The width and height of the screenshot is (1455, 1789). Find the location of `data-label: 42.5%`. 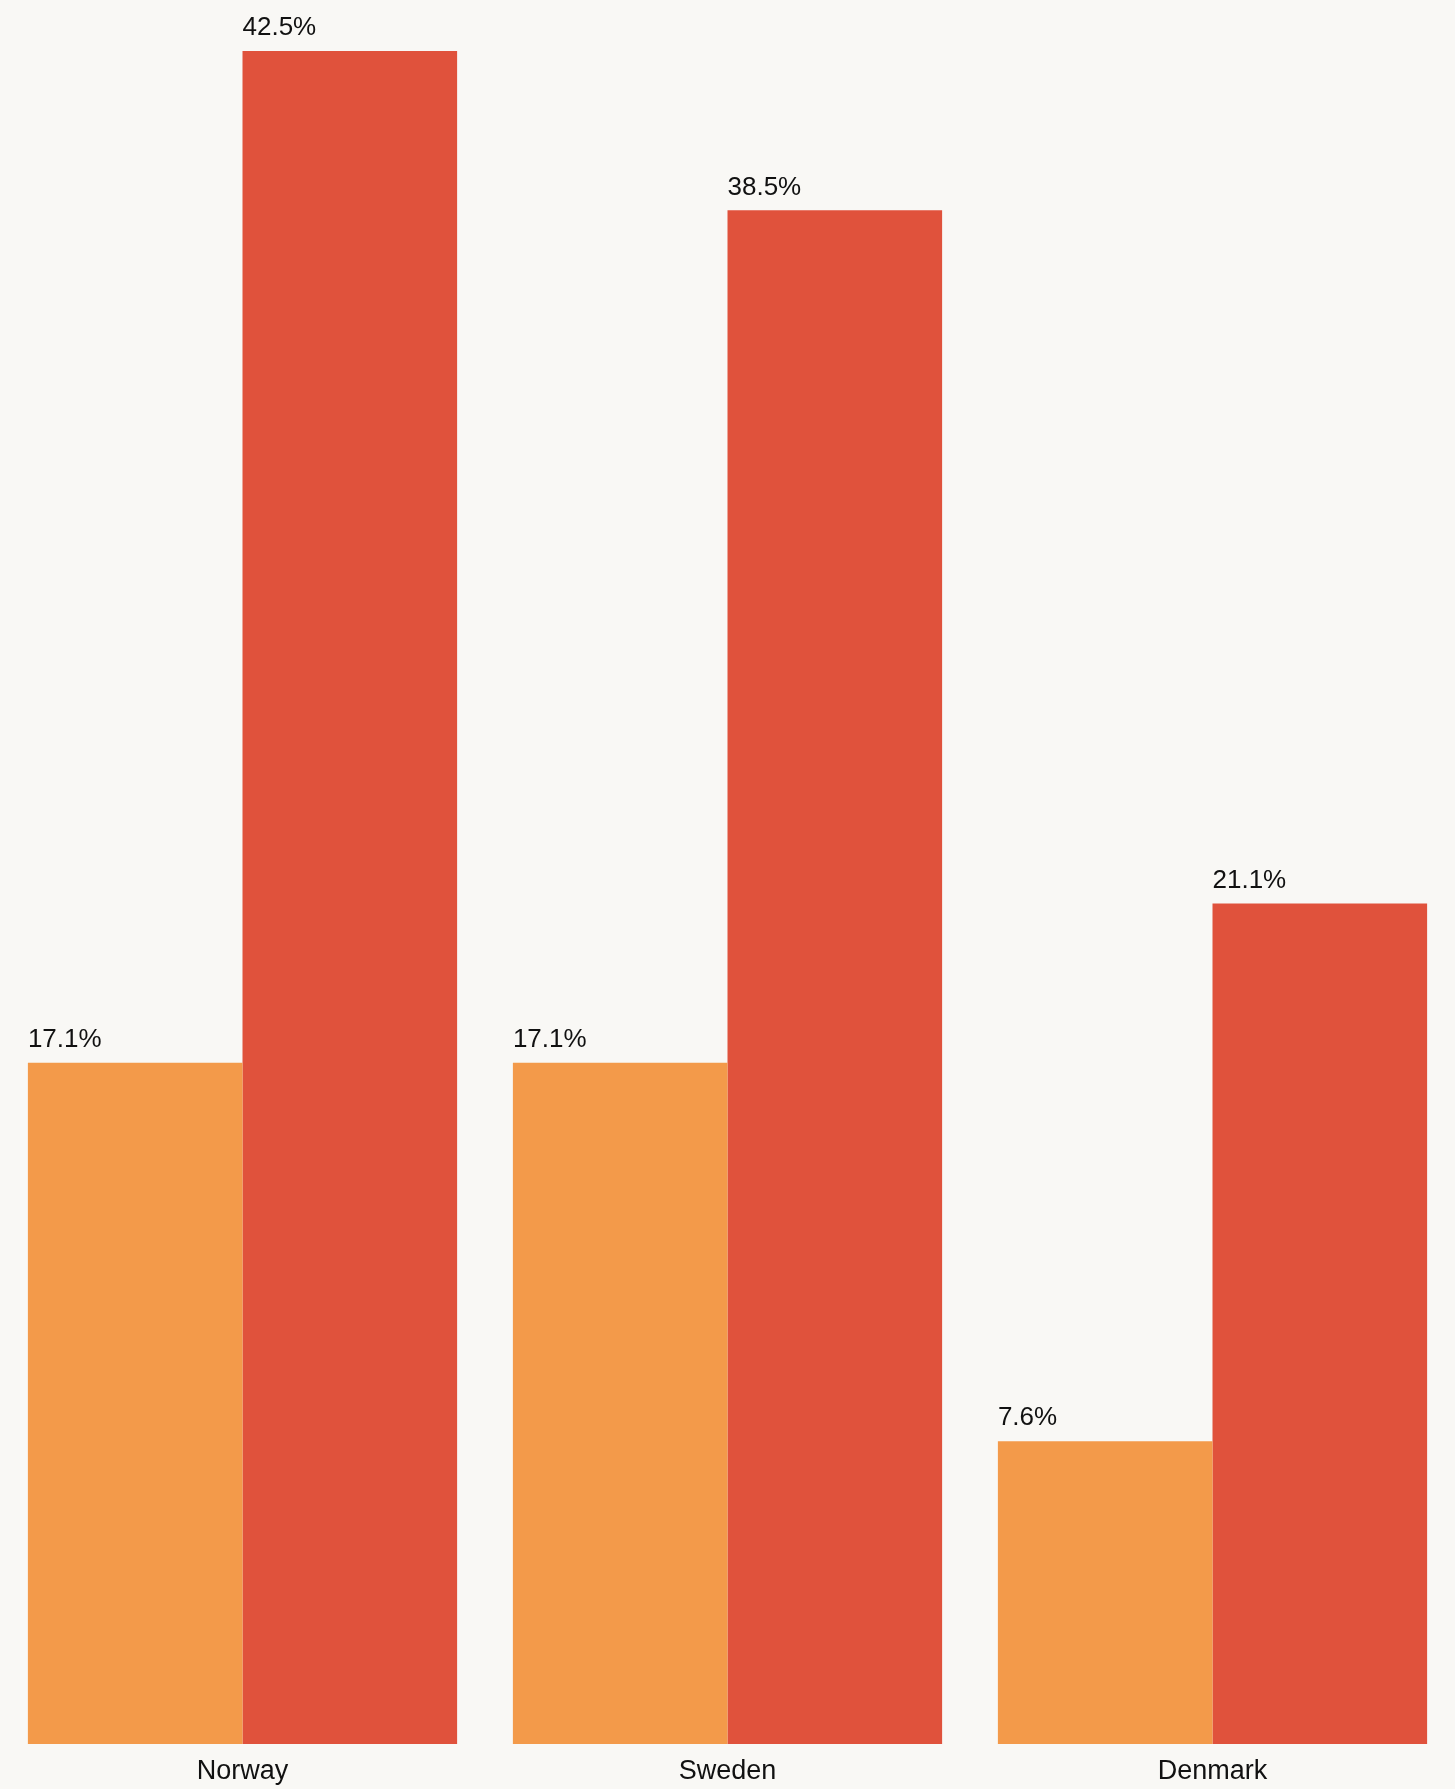

data-label: 42.5% is located at coordinates (279, 26).